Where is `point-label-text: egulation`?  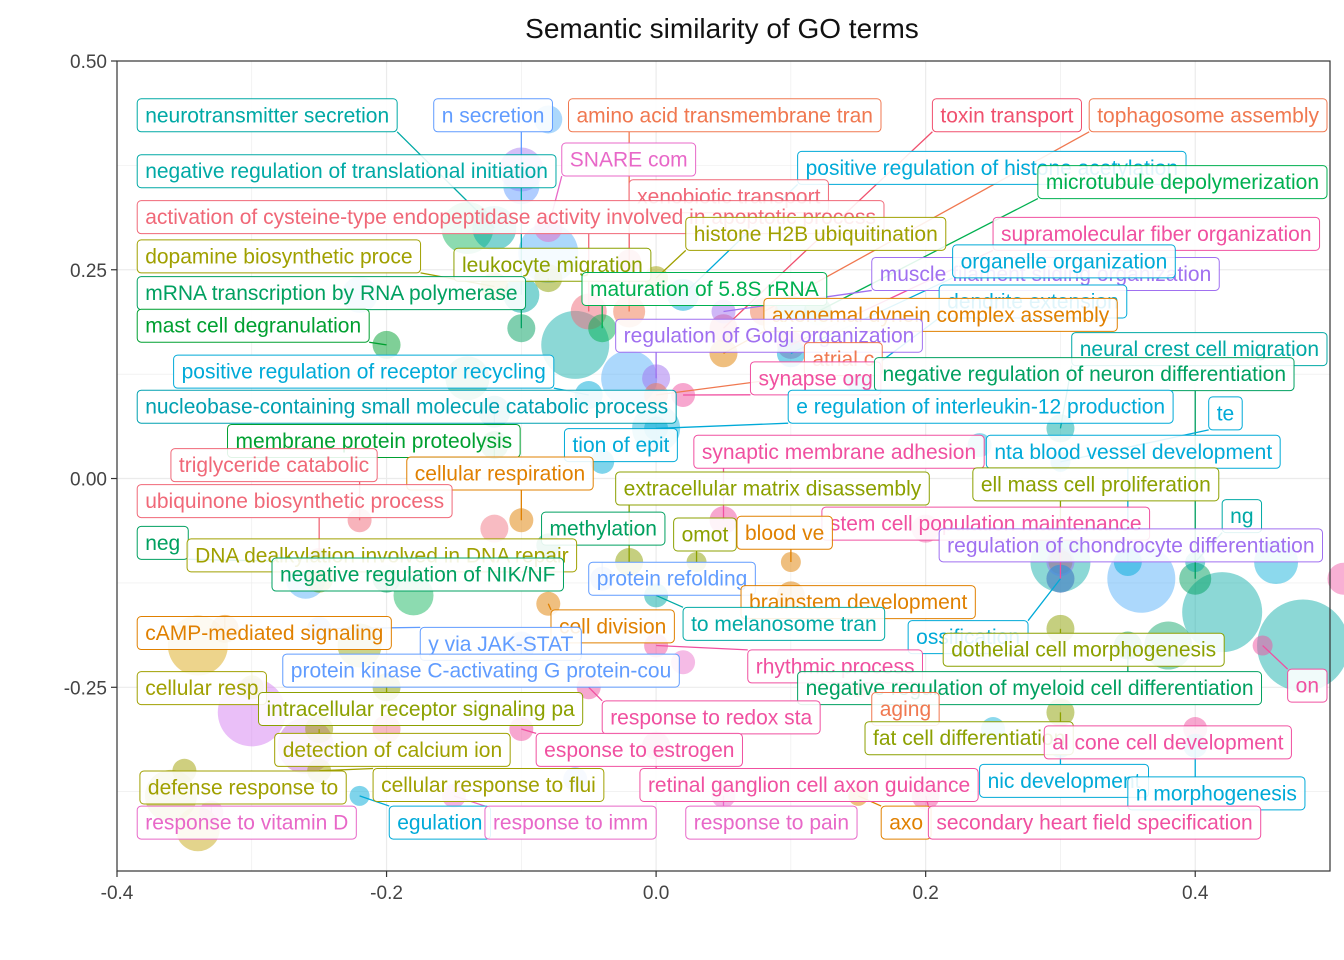
point-label-text: egulation is located at coordinates (439, 823).